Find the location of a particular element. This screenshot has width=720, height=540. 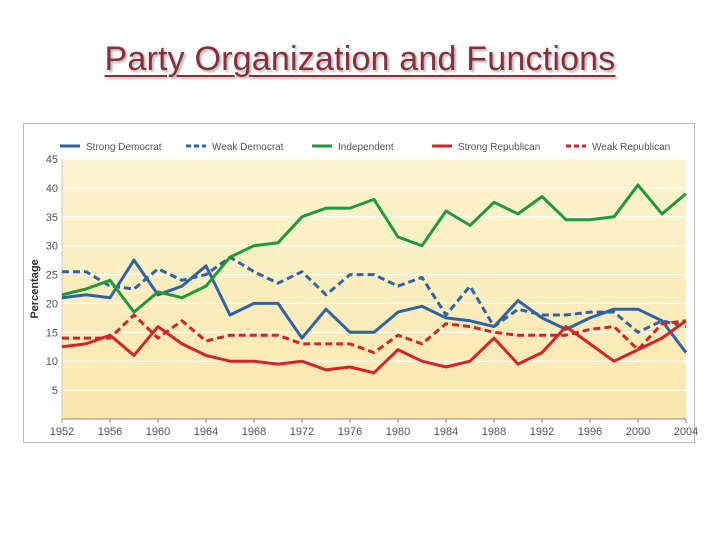

x-tick-label: 1980 is located at coordinates (398, 432).